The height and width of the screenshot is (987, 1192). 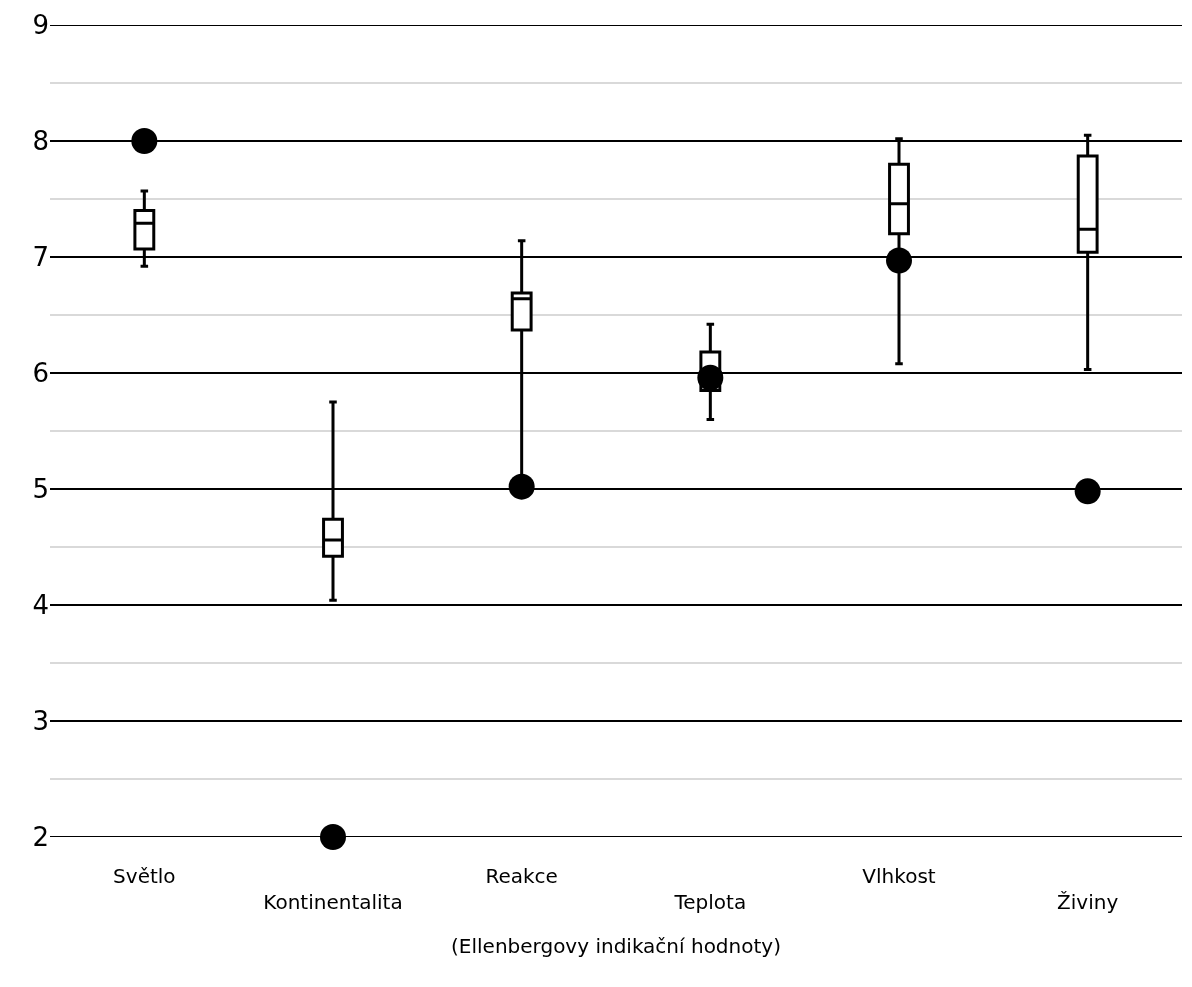 What do you see at coordinates (899, 876) in the screenshot?
I see `x-tick-label: Vlhkost` at bounding box center [899, 876].